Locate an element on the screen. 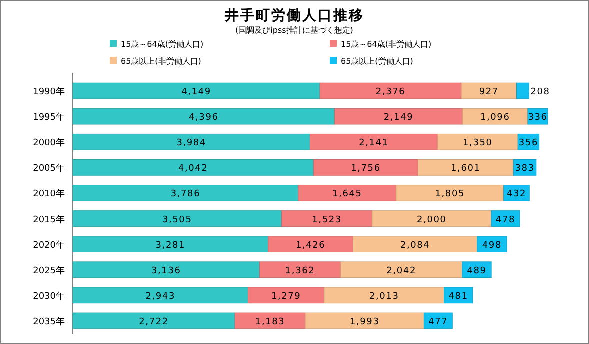 This screenshot has height=344, width=589. data-label: 336 is located at coordinates (538, 118).